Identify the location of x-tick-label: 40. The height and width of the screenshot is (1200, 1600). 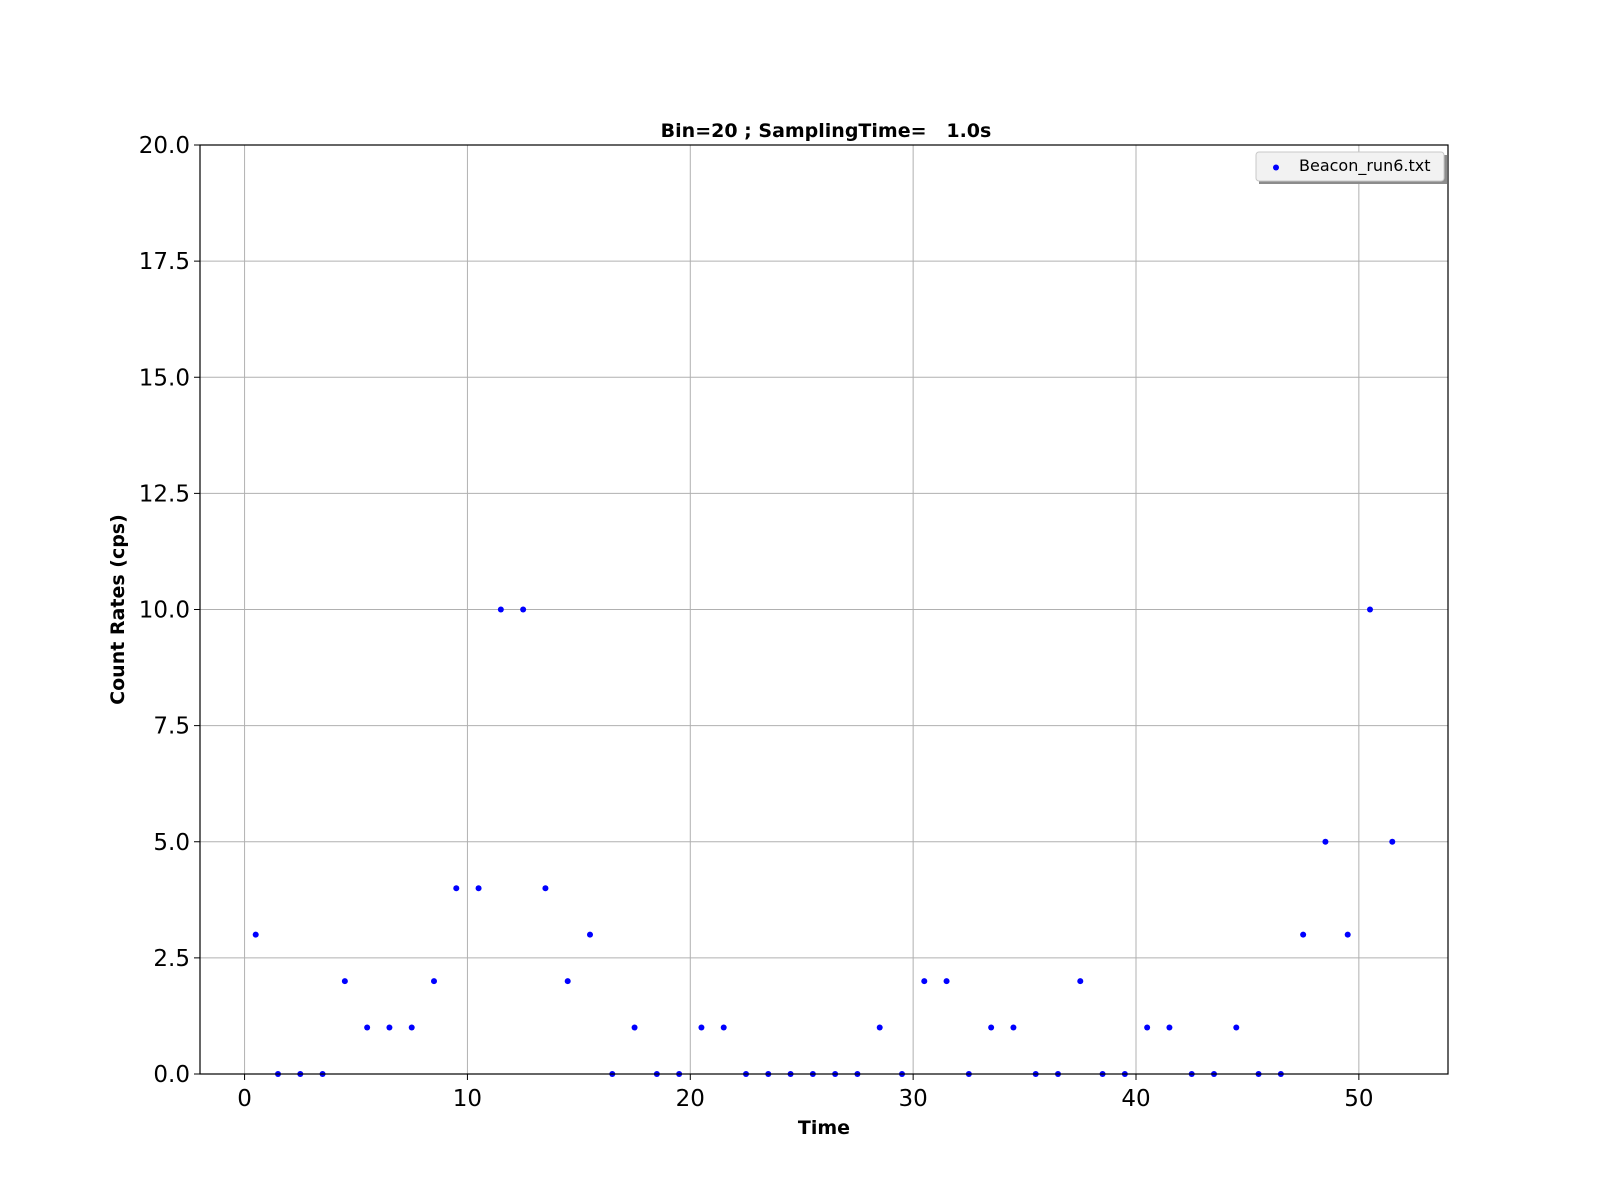
(1135, 1099).